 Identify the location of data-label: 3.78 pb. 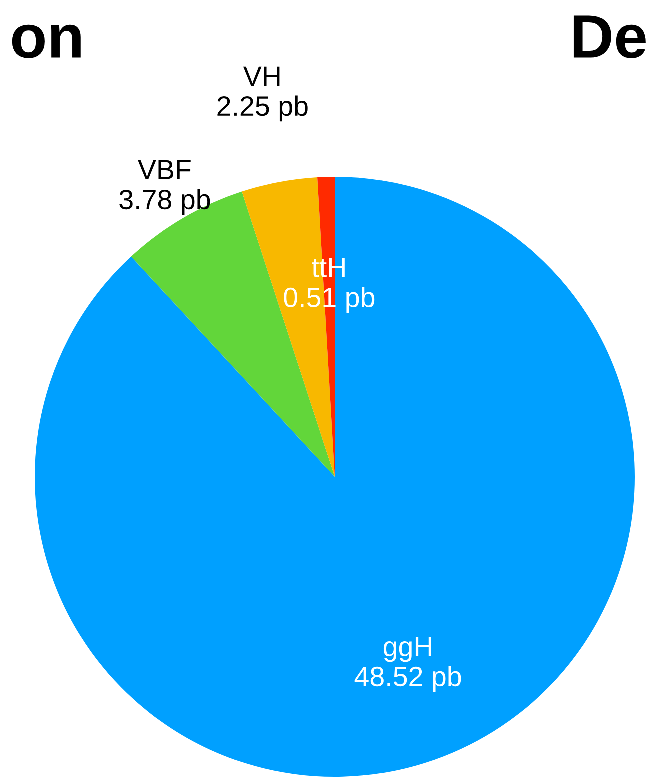
(165, 202).